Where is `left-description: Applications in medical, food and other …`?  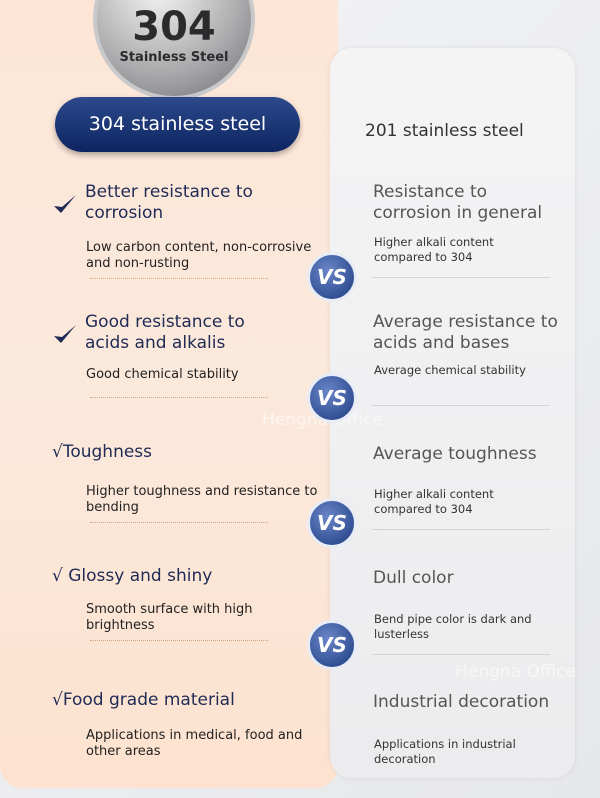
left-description: Applications in medical, food and other … is located at coordinates (194, 743).